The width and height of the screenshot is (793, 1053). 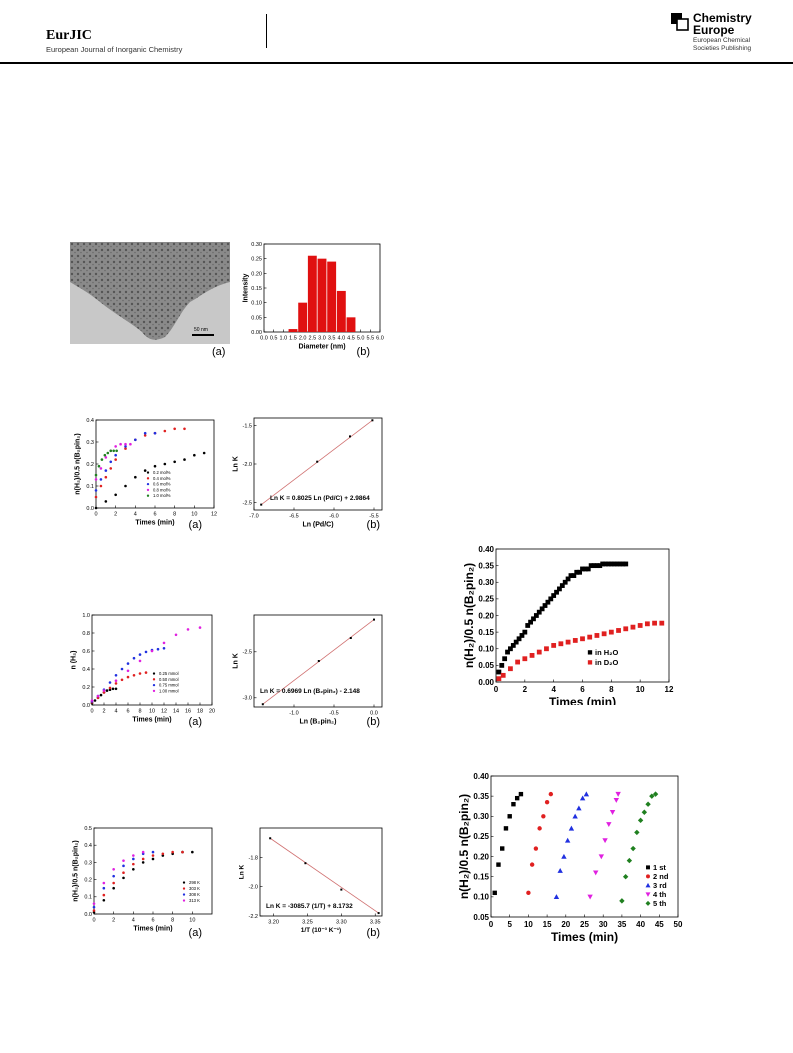 What do you see at coordinates (176, 712) in the screenshot?
I see `x-tick-label: 14` at bounding box center [176, 712].